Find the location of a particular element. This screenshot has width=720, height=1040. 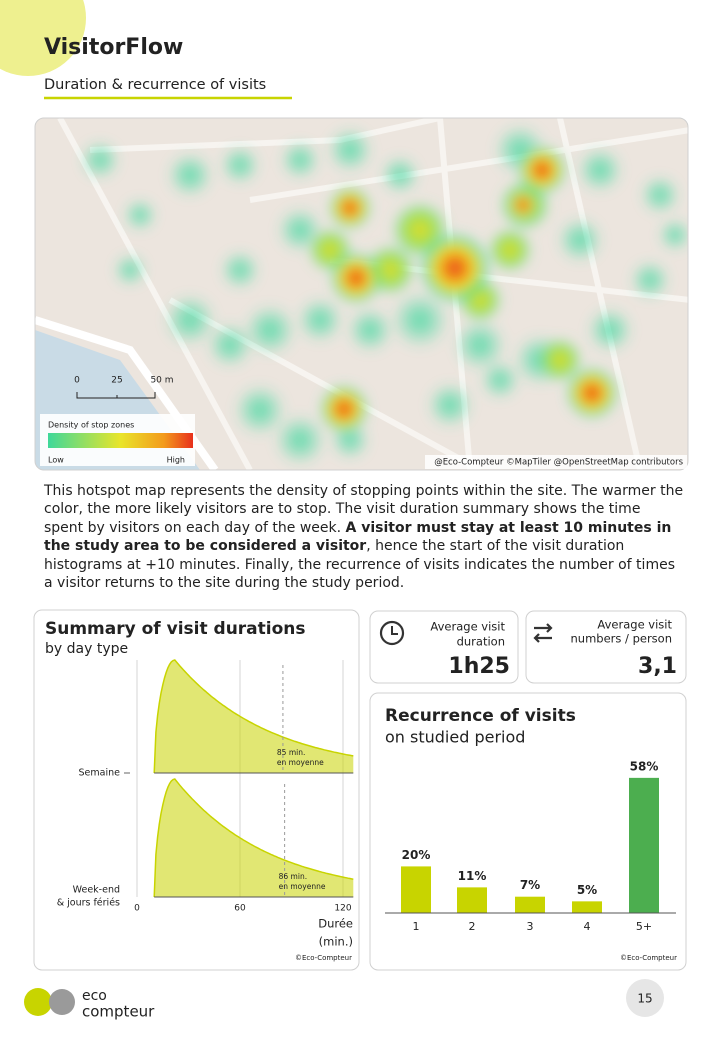

mean-annotation: 85 min. is located at coordinates (291, 752).